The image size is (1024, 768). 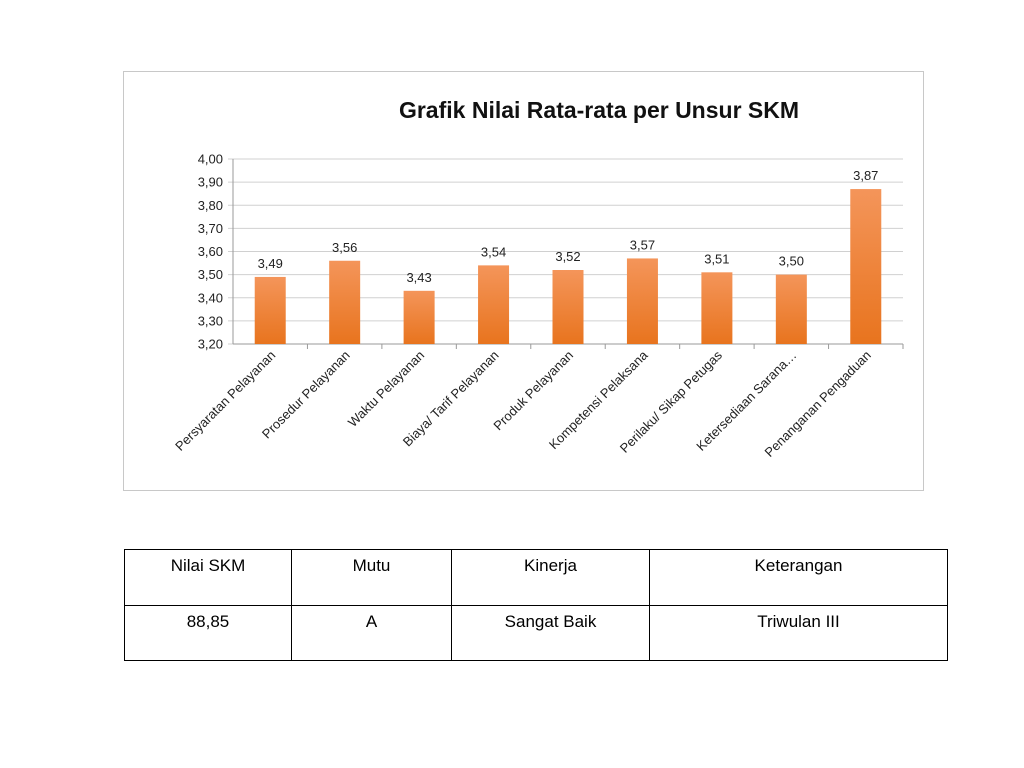 I want to click on x-tick-label: Waktu Pelayanan, so click(x=386, y=389).